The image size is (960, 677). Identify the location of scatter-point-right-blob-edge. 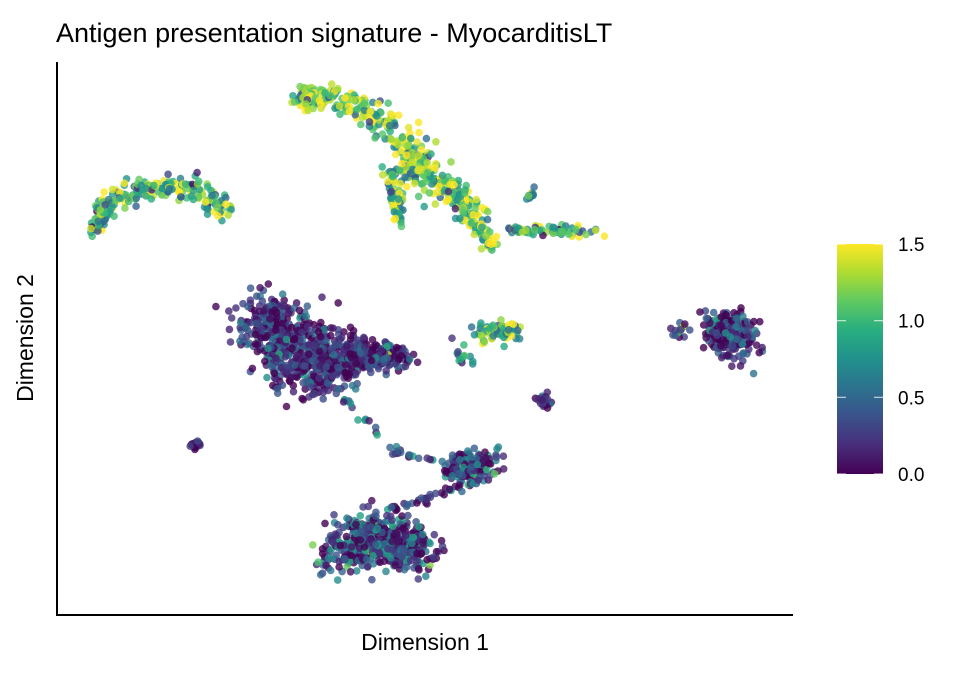
(685, 324).